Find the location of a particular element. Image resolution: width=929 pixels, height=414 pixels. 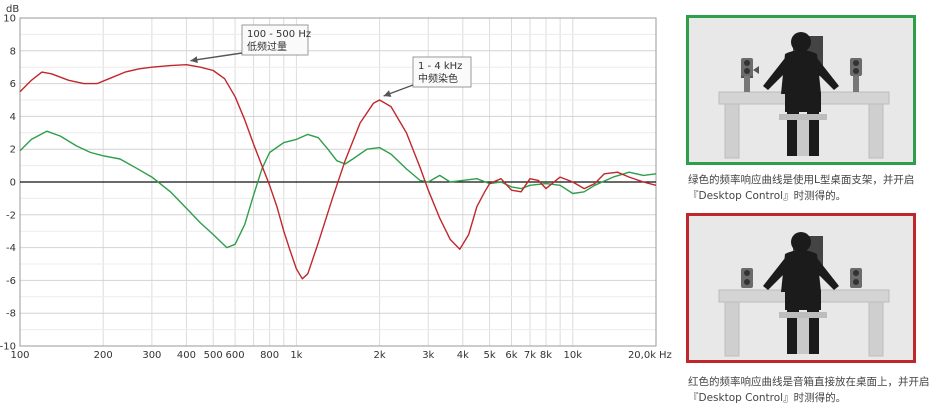

y-tick-label: 6 is located at coordinates (13, 84).